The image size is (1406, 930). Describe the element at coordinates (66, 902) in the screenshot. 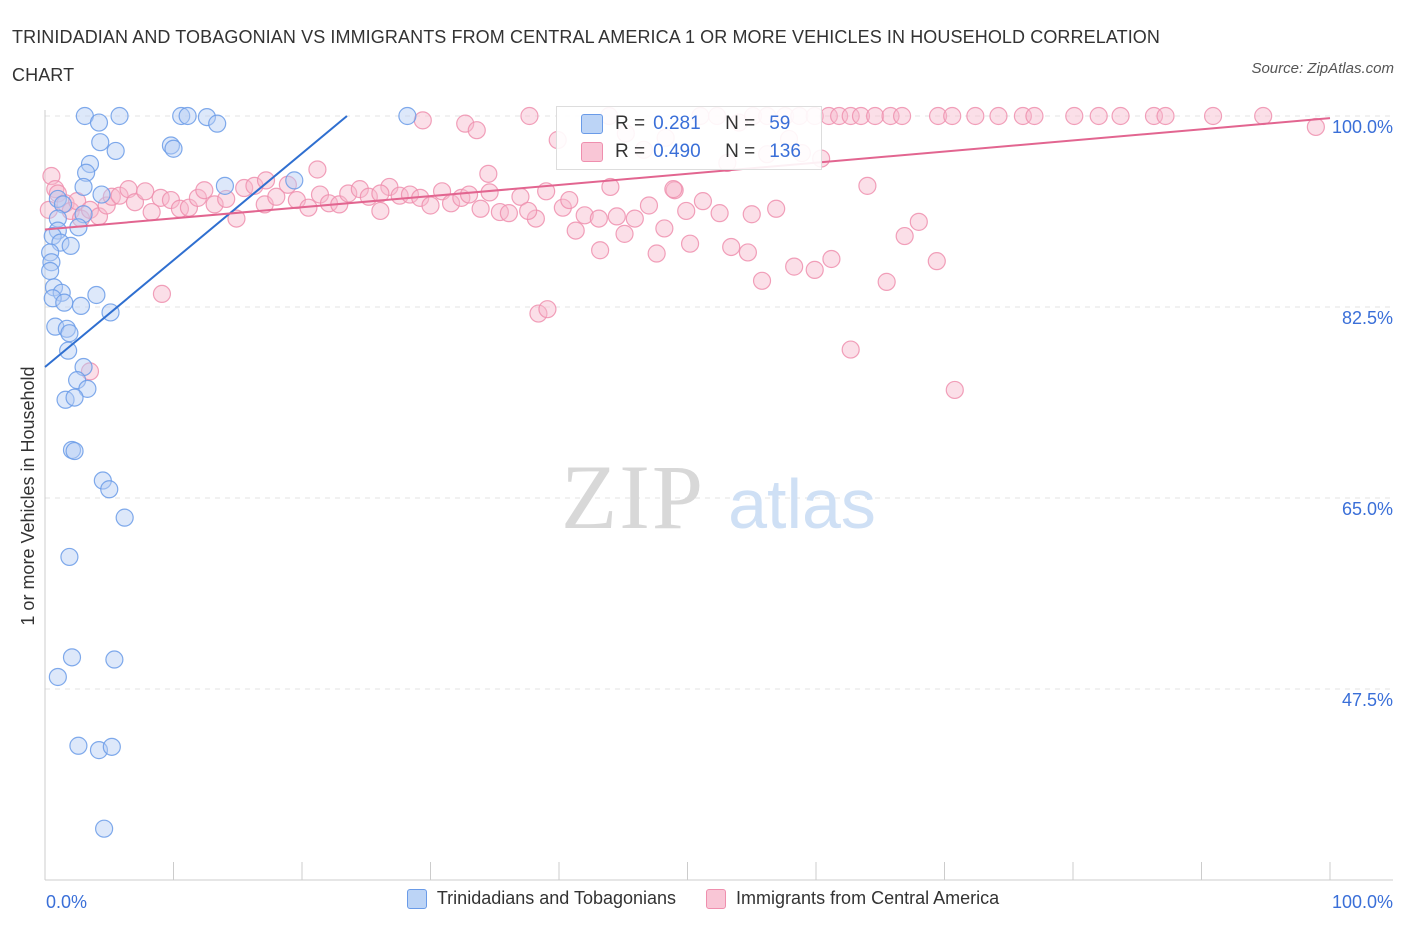

I see `x-tick-label-min: 0.0%` at that location.